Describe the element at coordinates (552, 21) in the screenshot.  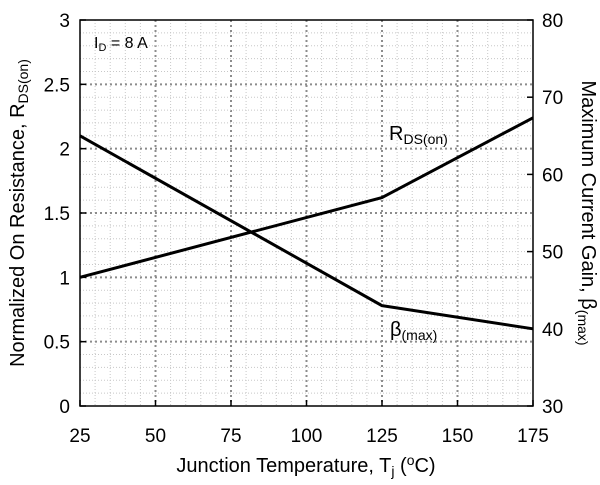
I see `y-right-tick-label: 80` at that location.